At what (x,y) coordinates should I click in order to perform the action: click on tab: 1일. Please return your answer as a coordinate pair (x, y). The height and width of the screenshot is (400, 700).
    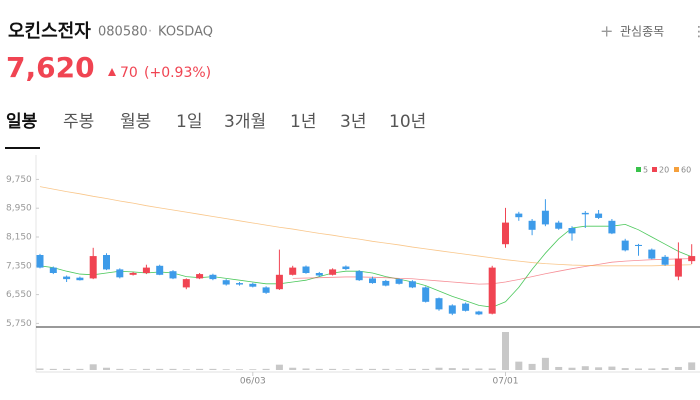
    Looking at the image, I should click on (189, 122).